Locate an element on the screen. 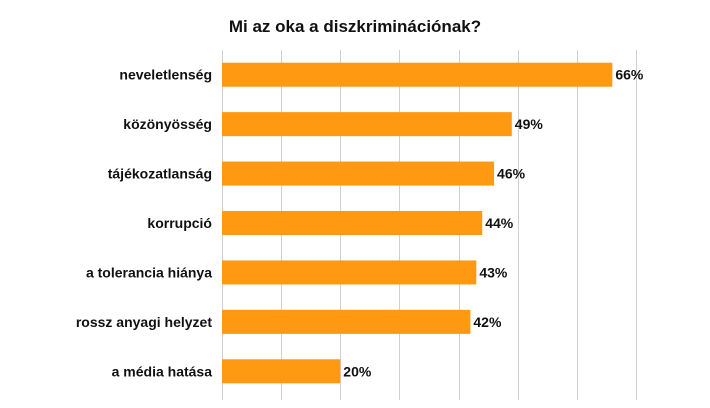 The height and width of the screenshot is (408, 710). value-label: 20% is located at coordinates (357, 371).